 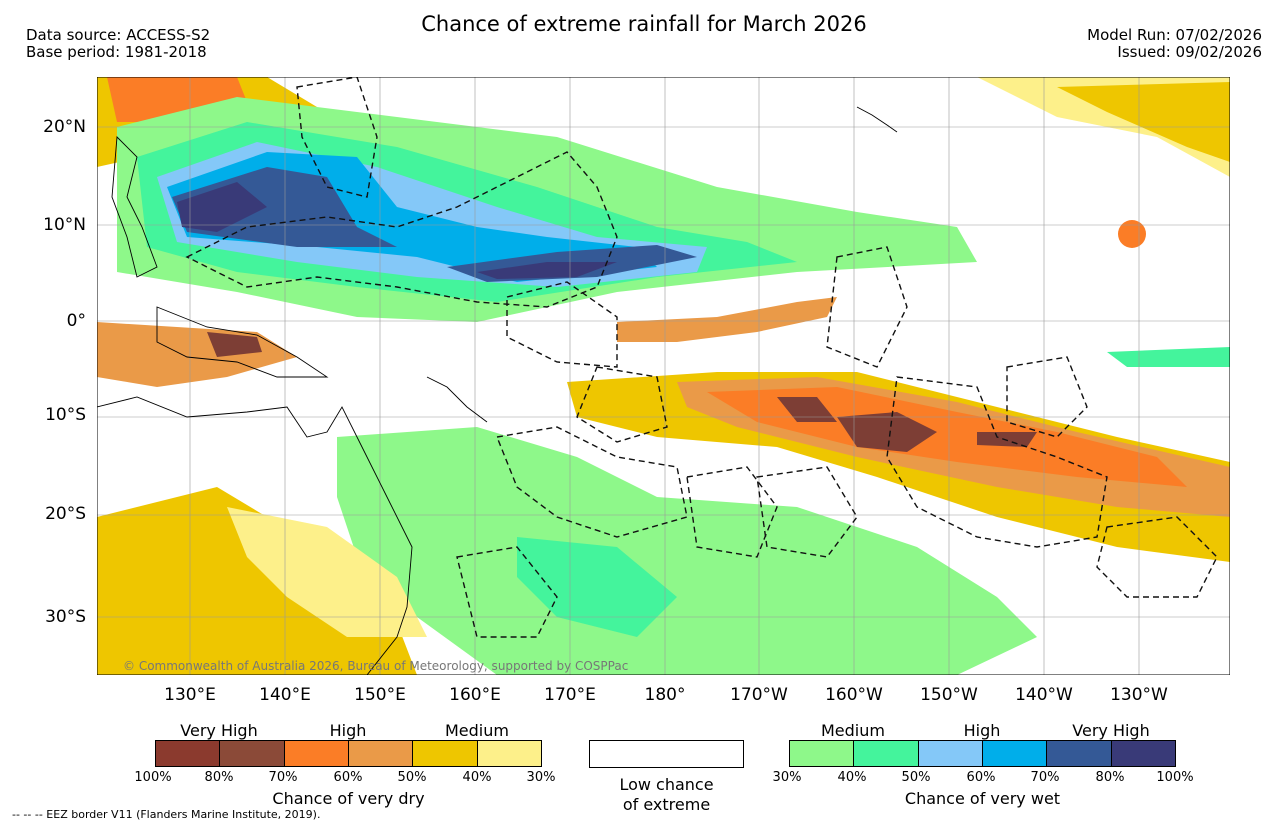 I want to click on dry-tick-80: 80%, so click(x=219, y=777).